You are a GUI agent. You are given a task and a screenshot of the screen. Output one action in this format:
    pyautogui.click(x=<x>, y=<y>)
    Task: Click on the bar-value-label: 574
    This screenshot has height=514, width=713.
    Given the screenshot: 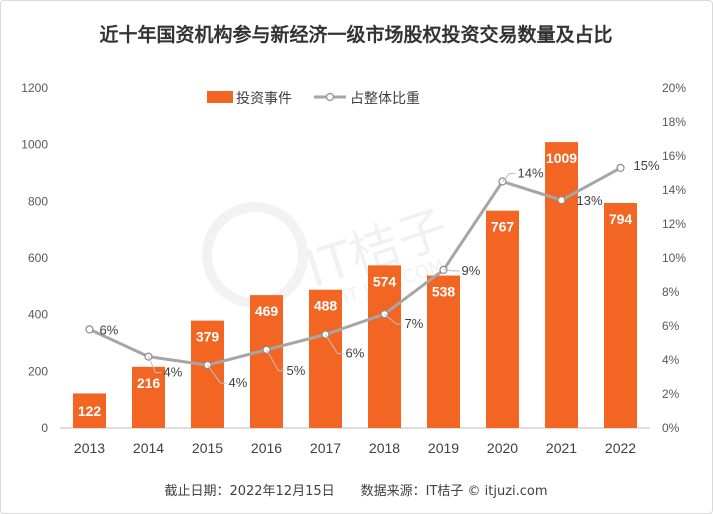 What is the action you would take?
    pyautogui.click(x=385, y=281)
    